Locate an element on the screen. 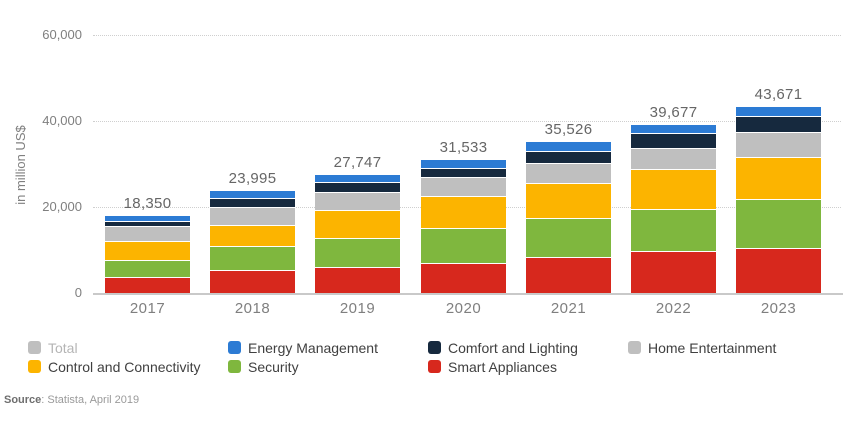 The width and height of the screenshot is (852, 434). x-tick-label-2017: 2017 is located at coordinates (147, 308).